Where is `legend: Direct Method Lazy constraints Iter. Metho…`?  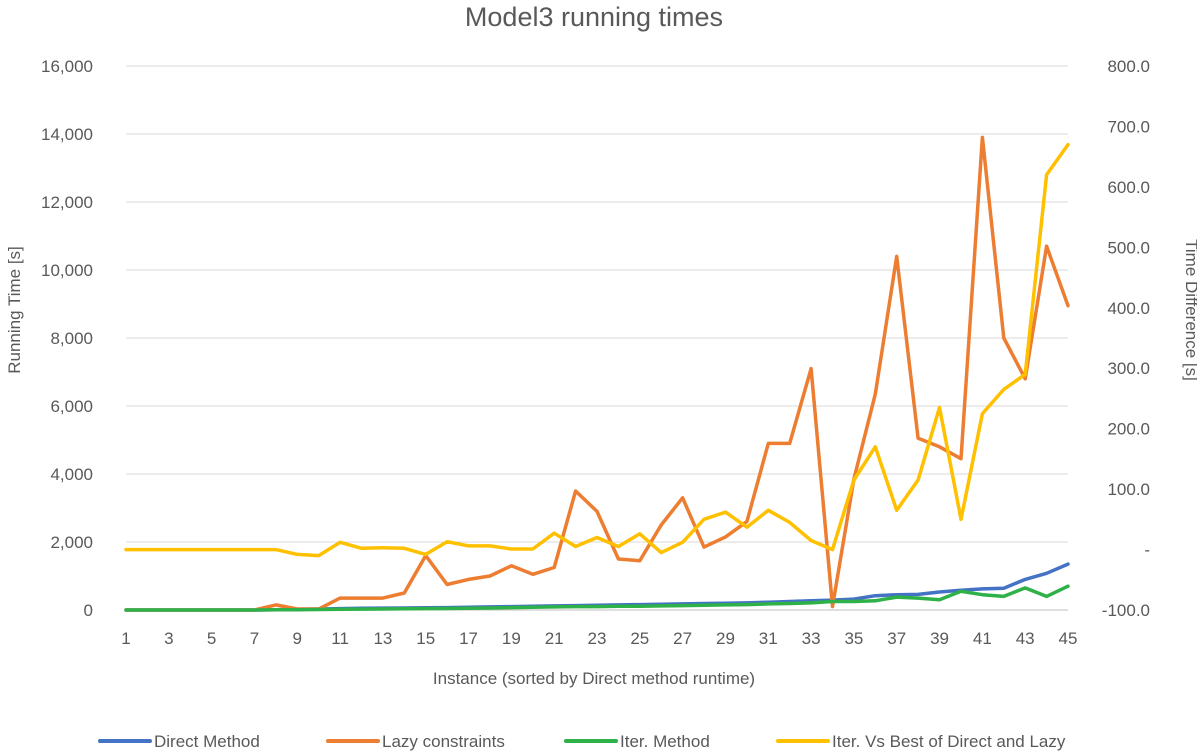 legend: Direct Method Lazy constraints Iter. Metho… is located at coordinates (582, 741).